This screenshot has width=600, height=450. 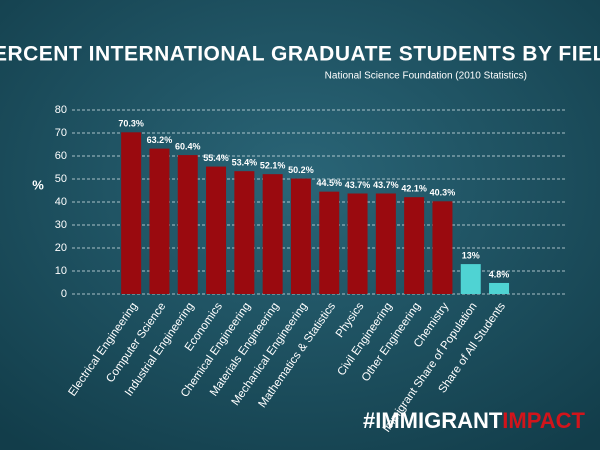 What do you see at coordinates (414, 189) in the screenshot?
I see `value-label: 42.1%` at bounding box center [414, 189].